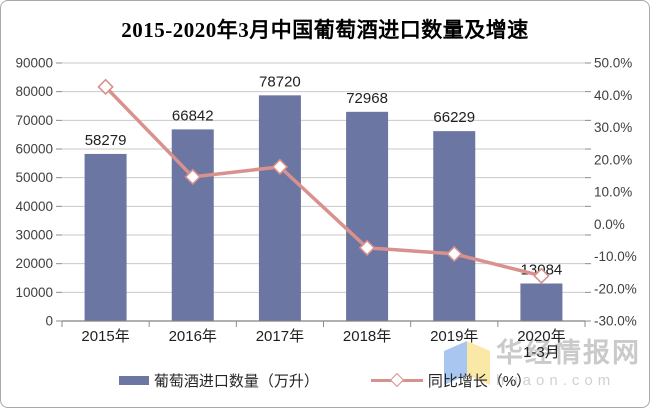  I want to click on legend-label-imports: 葡萄酒进口数量（万升）, so click(236, 381).